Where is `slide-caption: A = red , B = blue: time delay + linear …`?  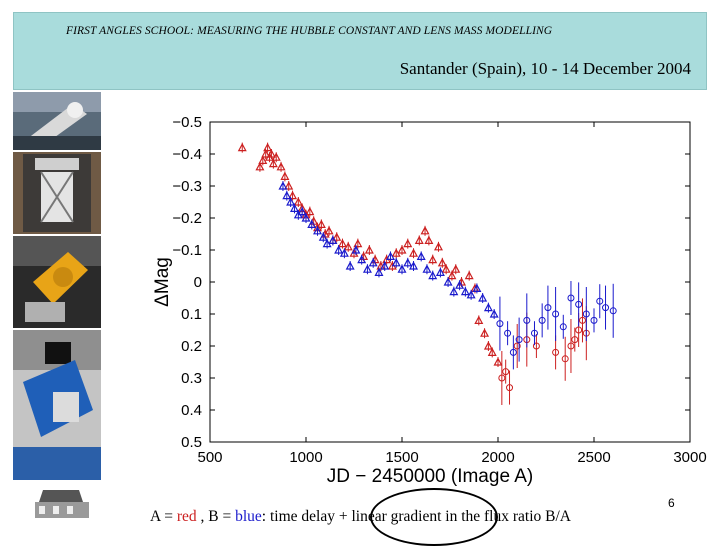
slide-caption: A = red , B = blue: time delay + linear … is located at coordinates (360, 517).